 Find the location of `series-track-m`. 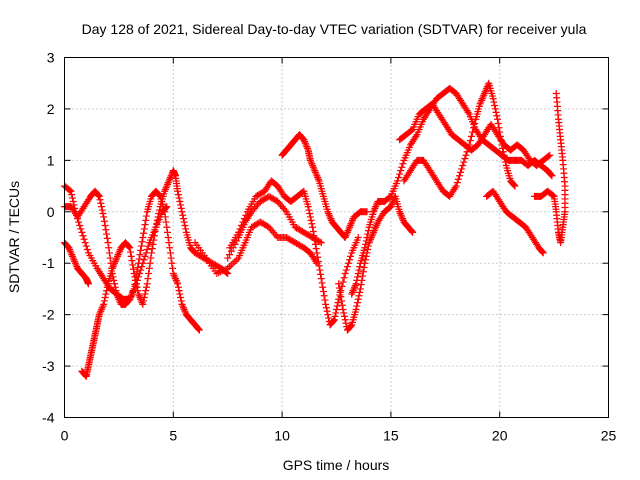

series-track-m is located at coordinates (515, 222).